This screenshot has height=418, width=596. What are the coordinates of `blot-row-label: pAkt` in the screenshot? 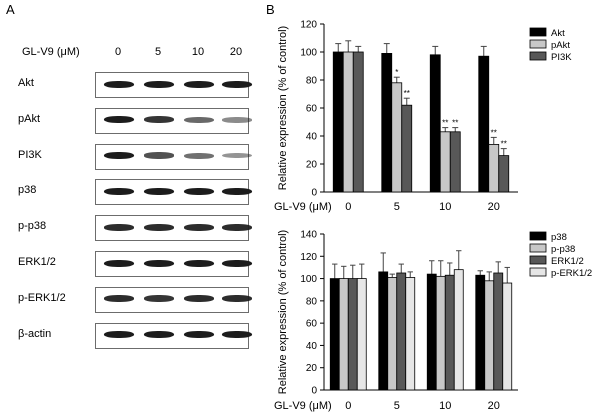 It's located at (29, 118).